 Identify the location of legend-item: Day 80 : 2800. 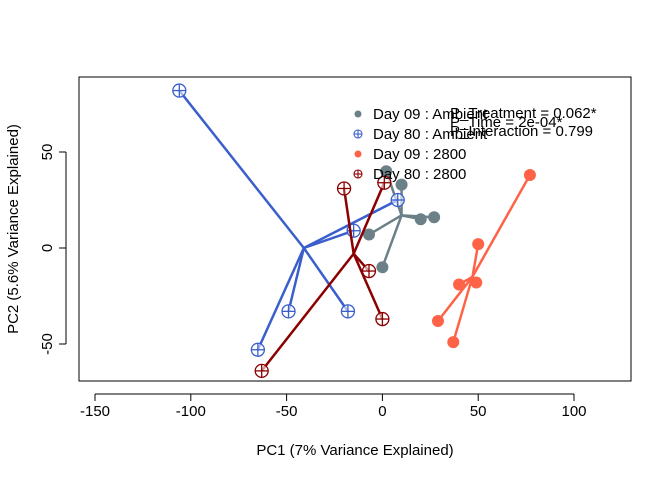
(409, 174).